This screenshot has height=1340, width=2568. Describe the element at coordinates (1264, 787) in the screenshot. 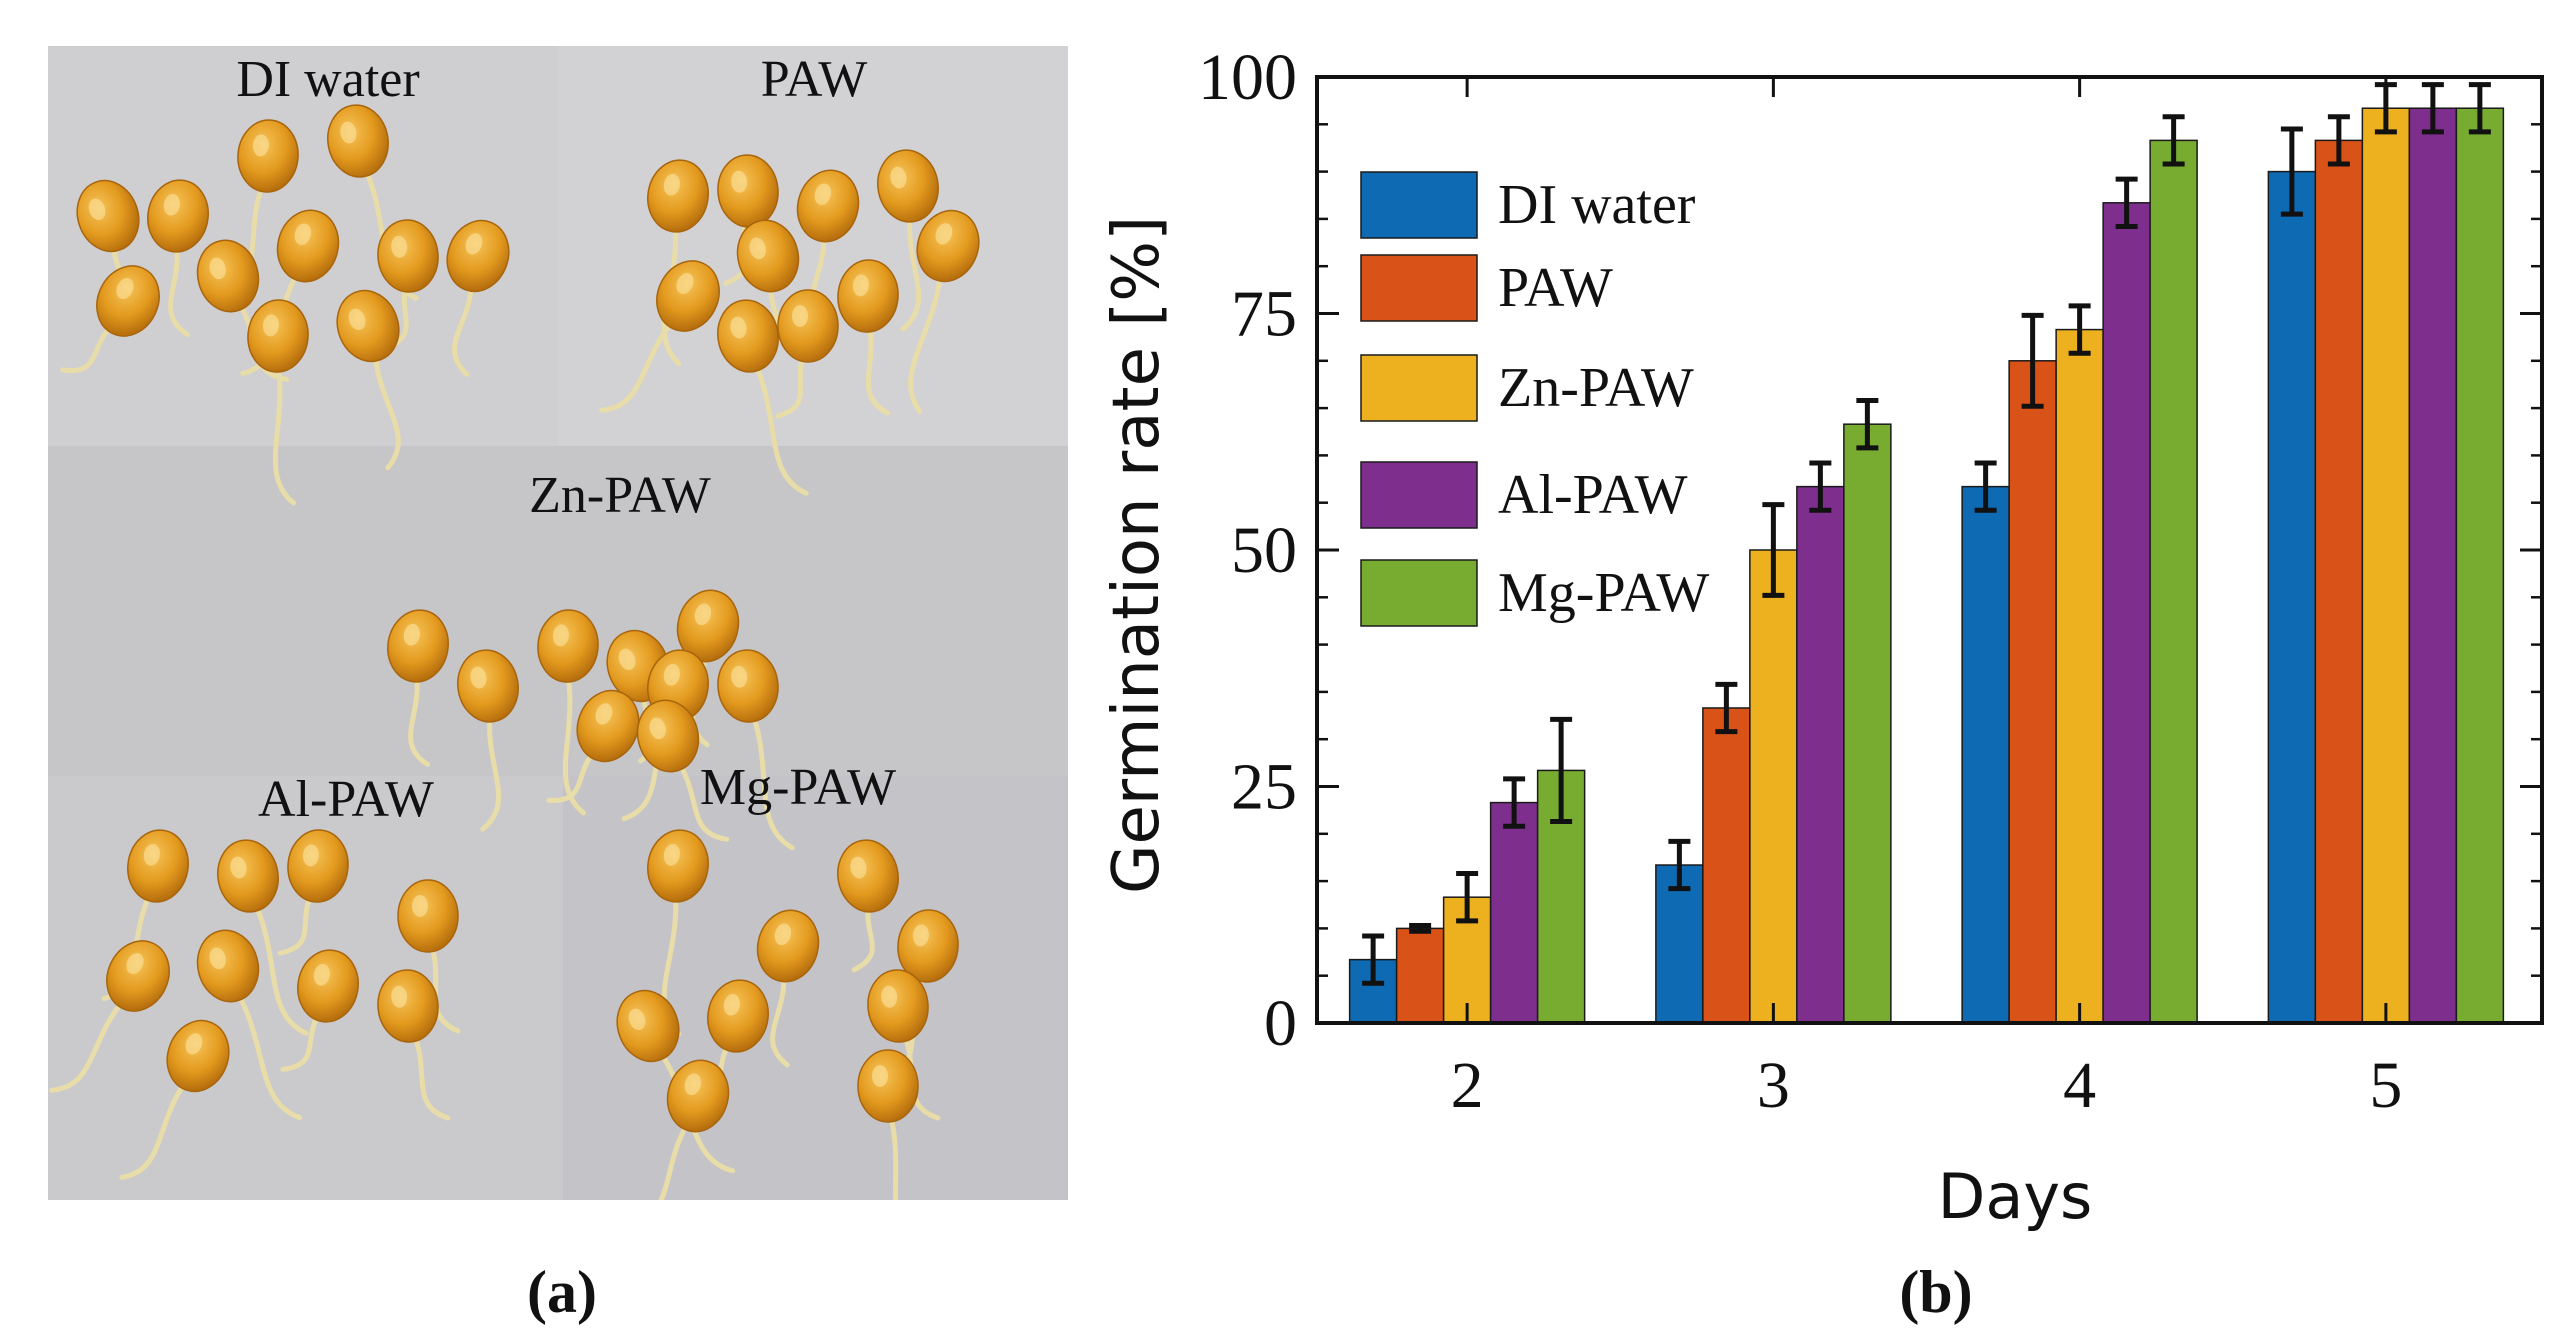

I see `y-tick-label: 25` at that location.